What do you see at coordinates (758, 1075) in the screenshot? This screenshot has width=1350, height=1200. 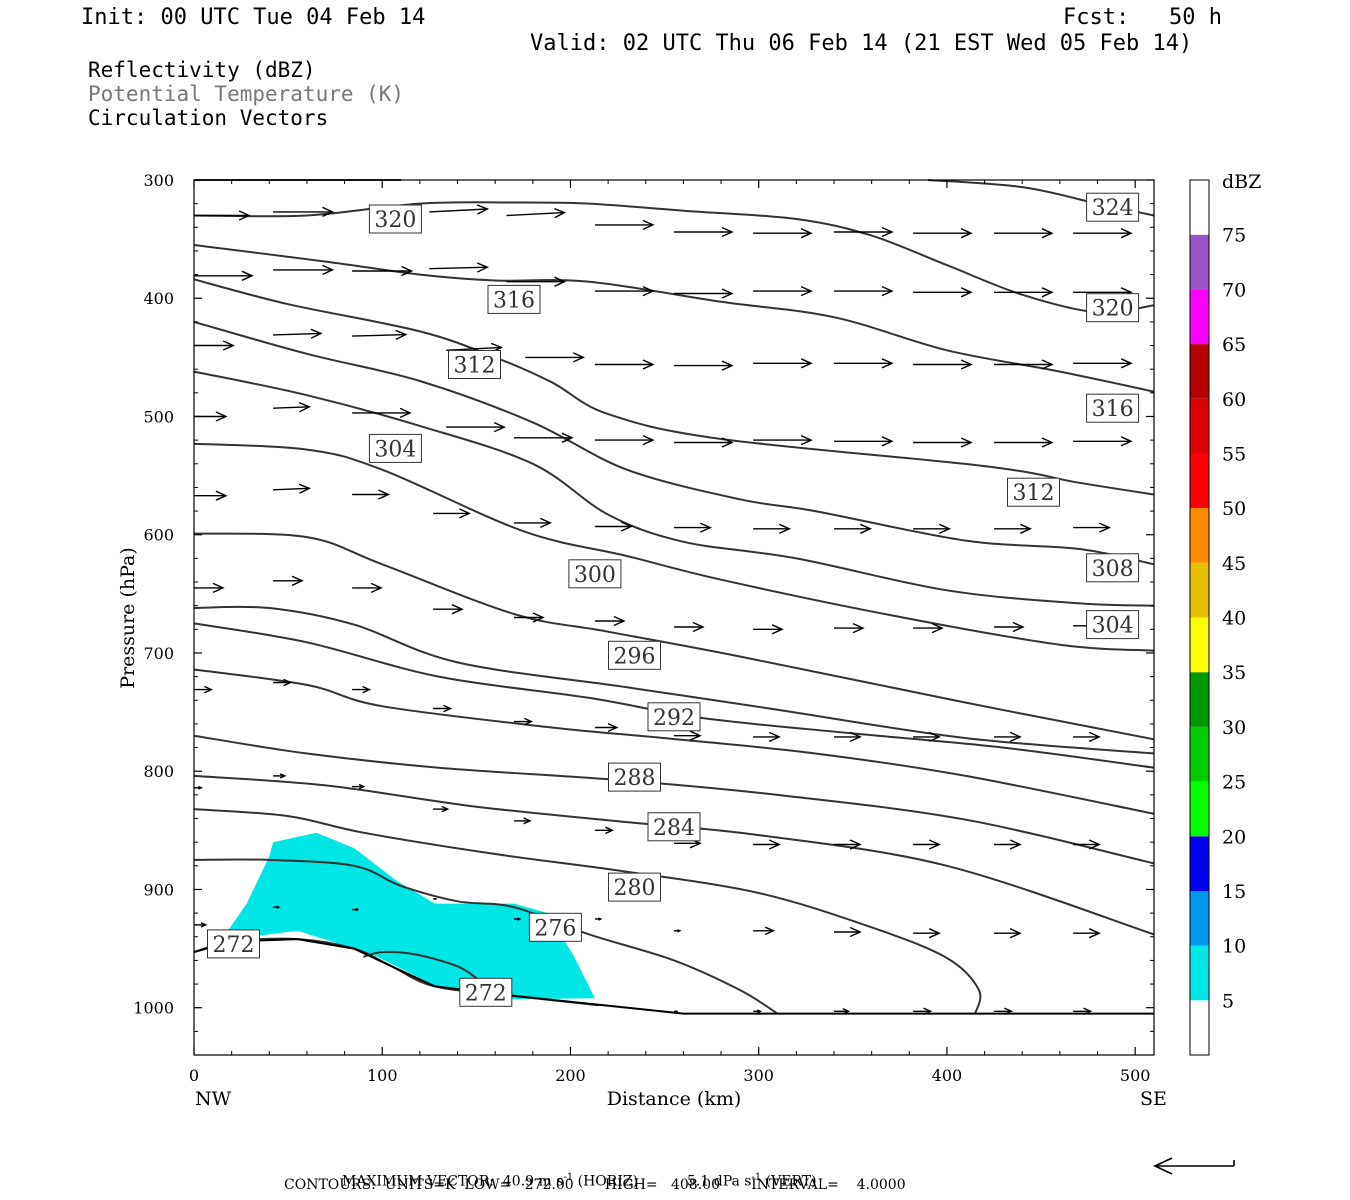 I see `x-tick-label: 300` at bounding box center [758, 1075].